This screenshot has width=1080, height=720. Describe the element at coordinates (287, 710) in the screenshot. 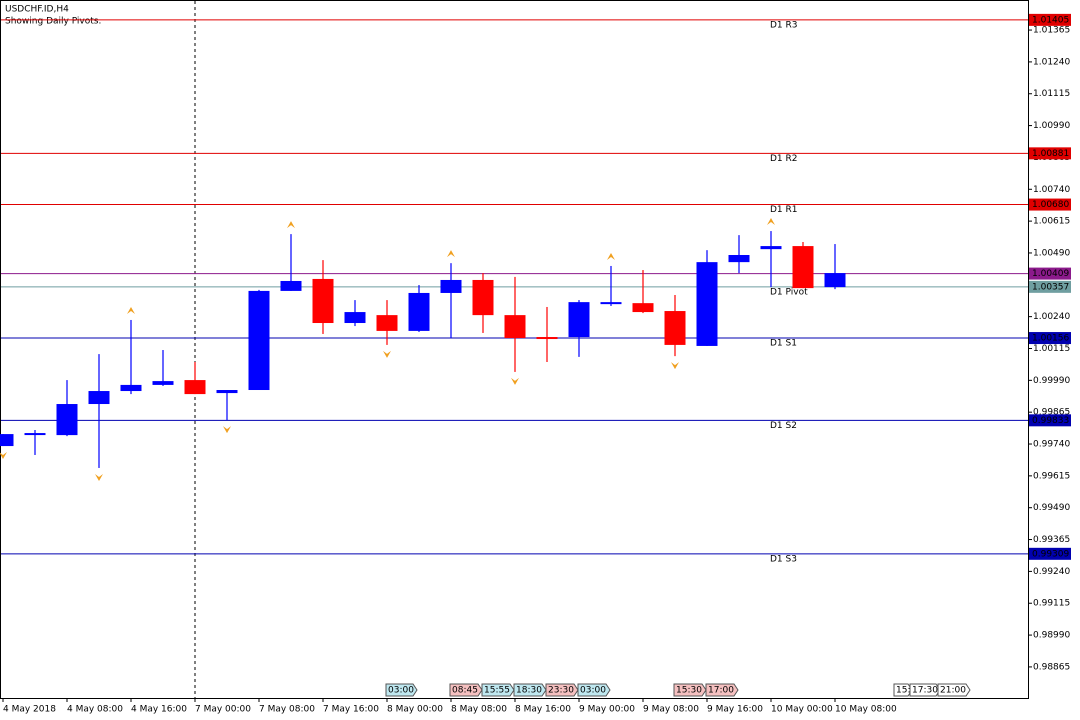

I see `x-tick-label: 7 May 08:00` at that location.